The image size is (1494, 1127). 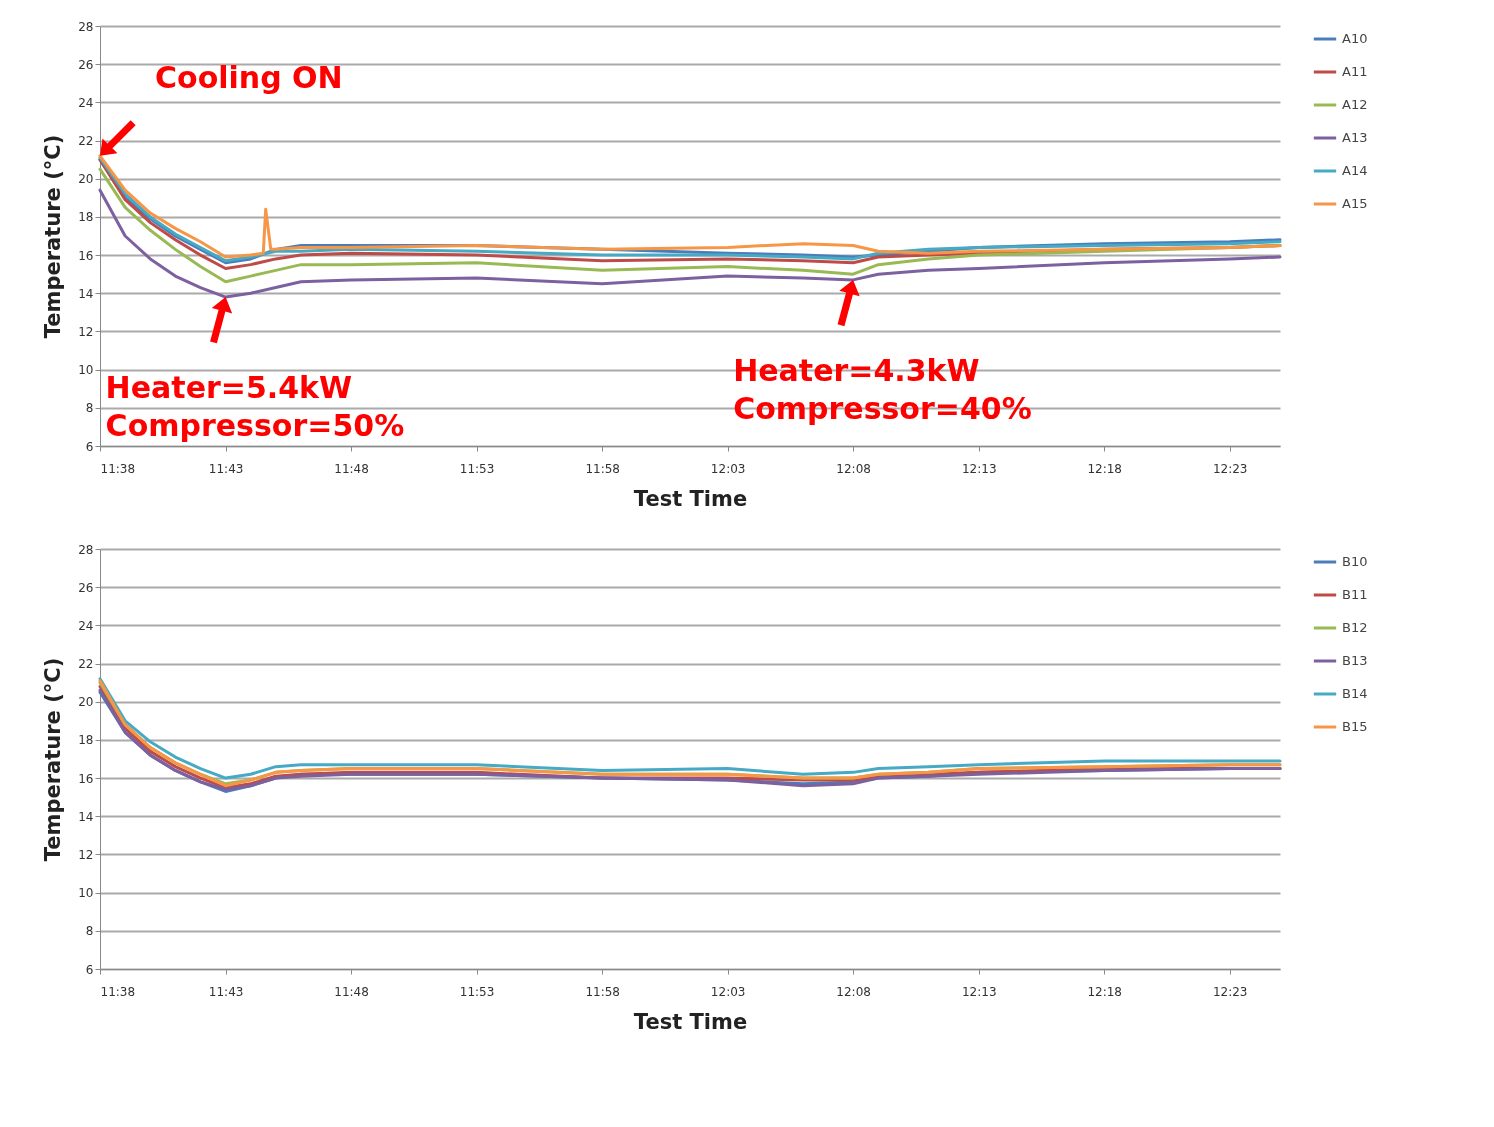 What do you see at coordinates (1355, 38) in the screenshot?
I see `legend-label: A10` at bounding box center [1355, 38].